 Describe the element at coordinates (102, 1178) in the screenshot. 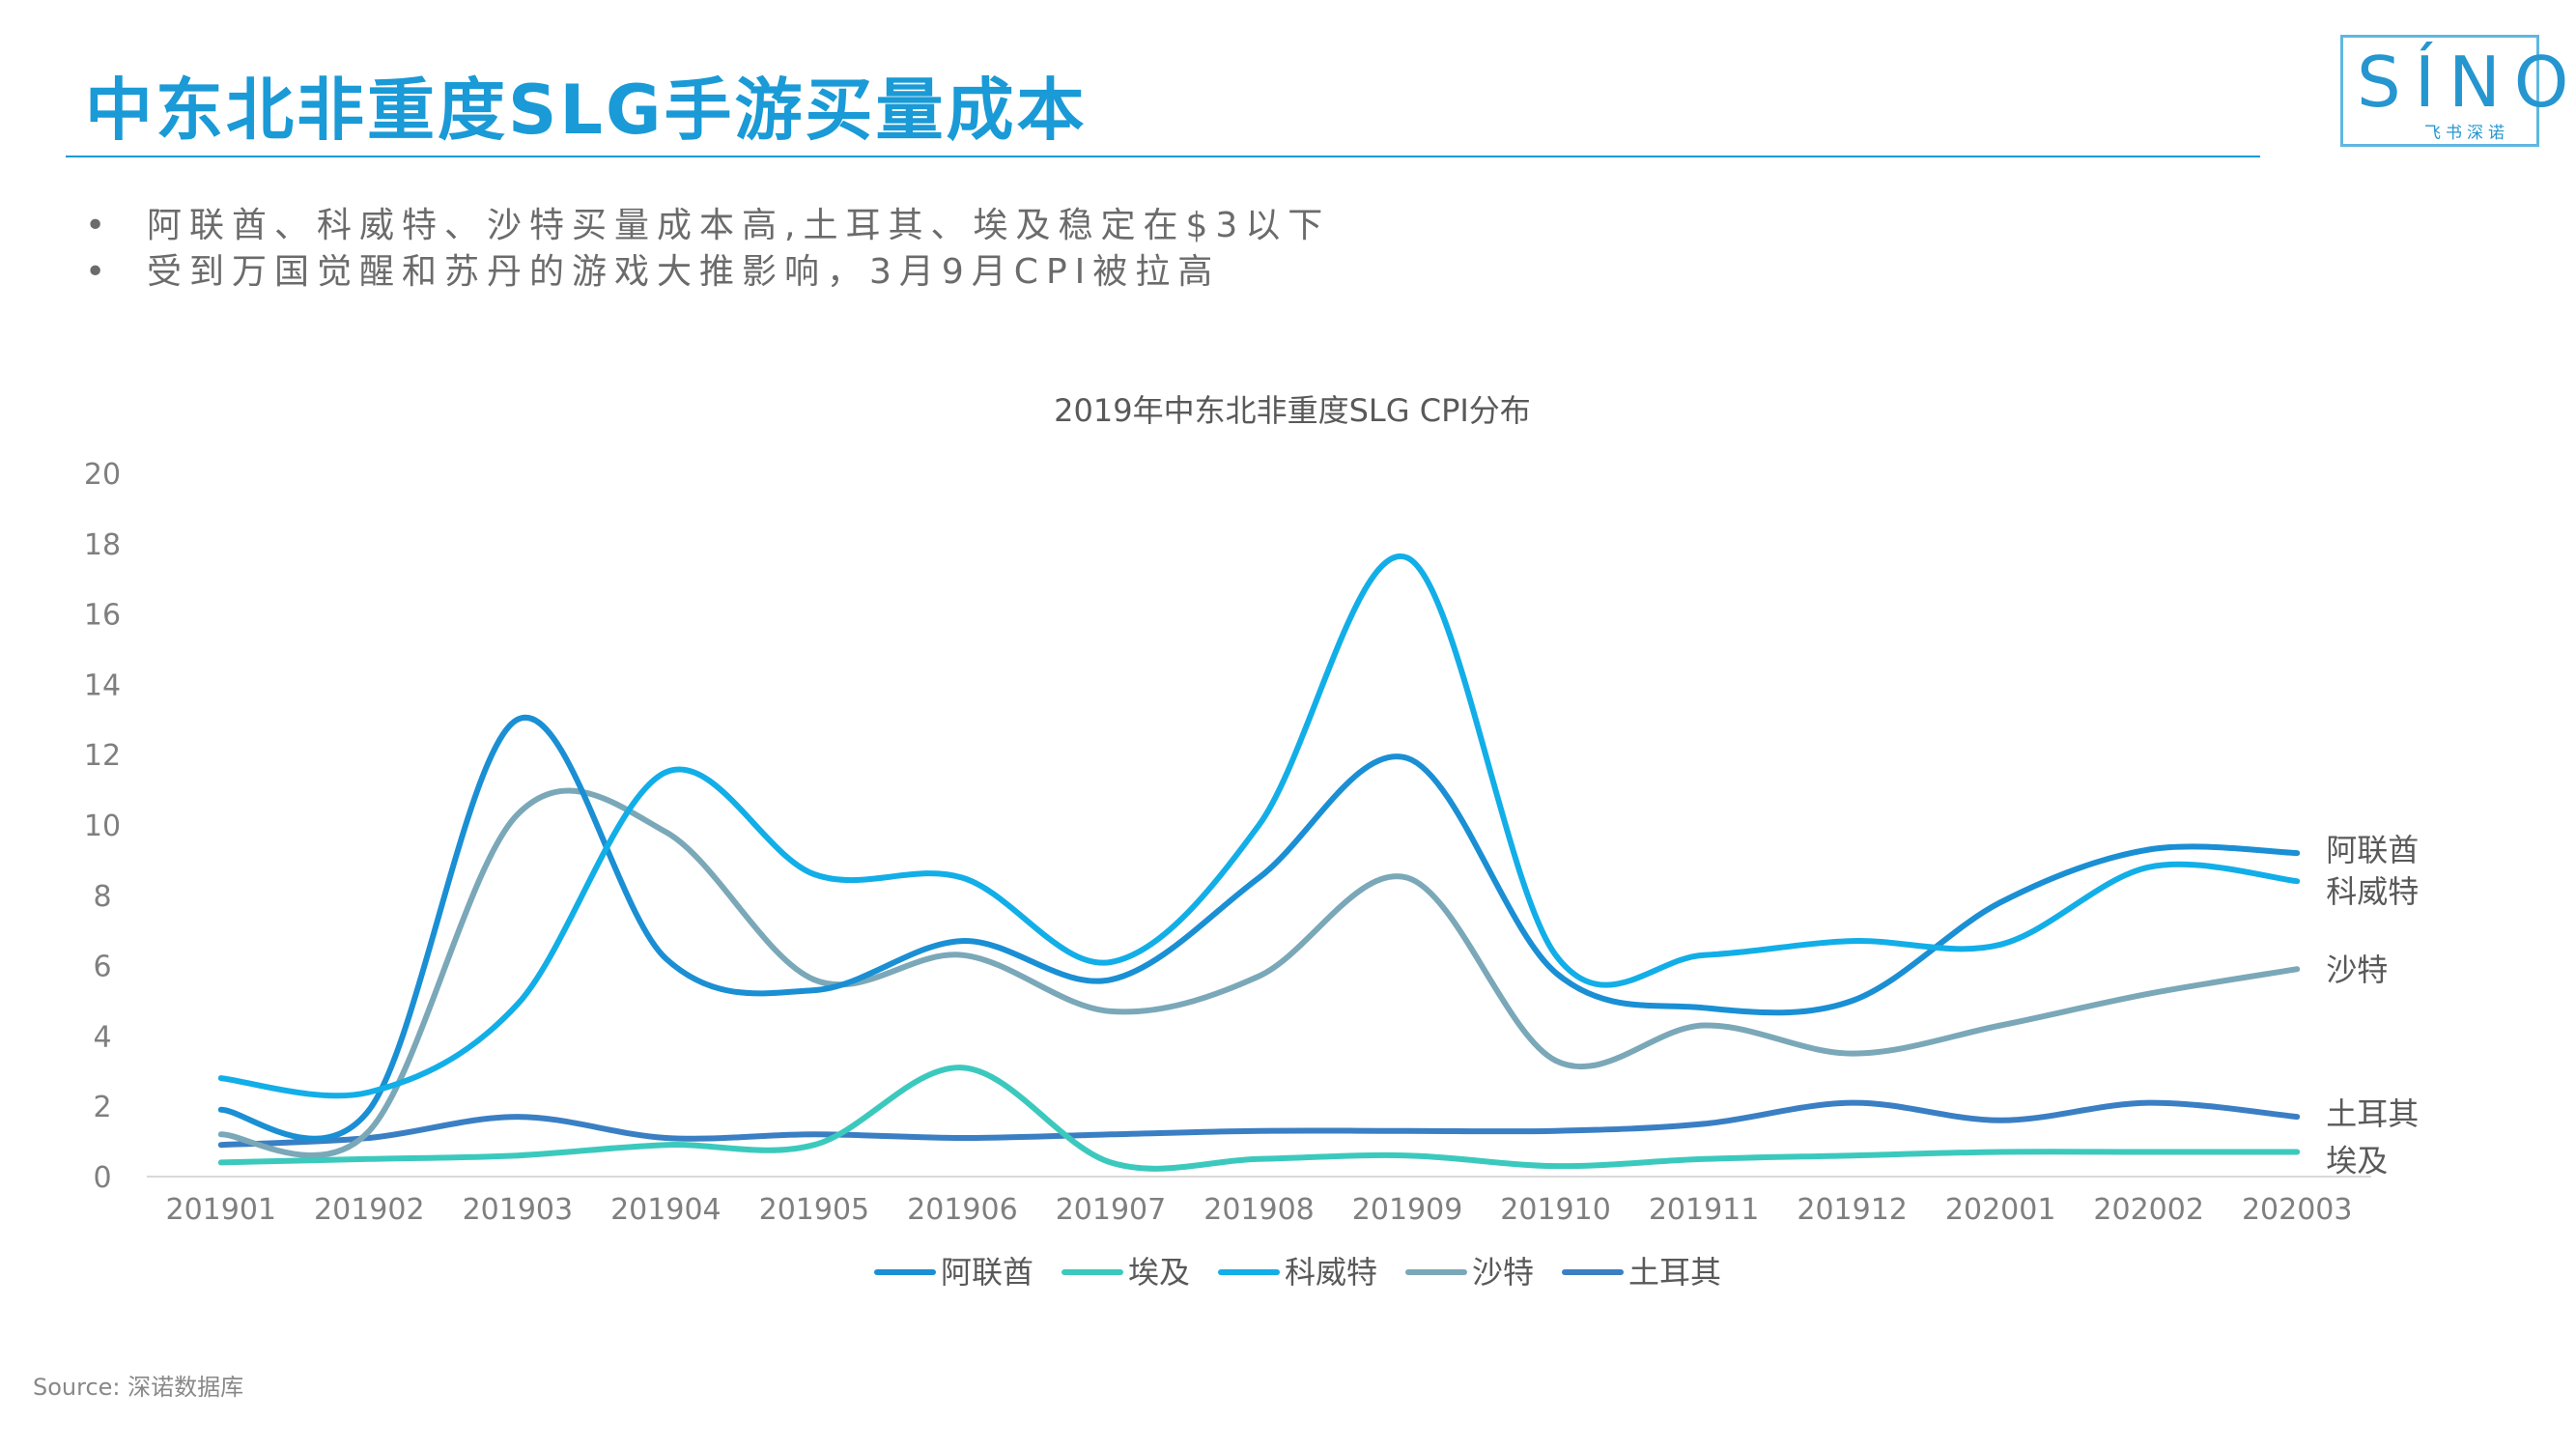

I see `y-tick-label: 0` at that location.